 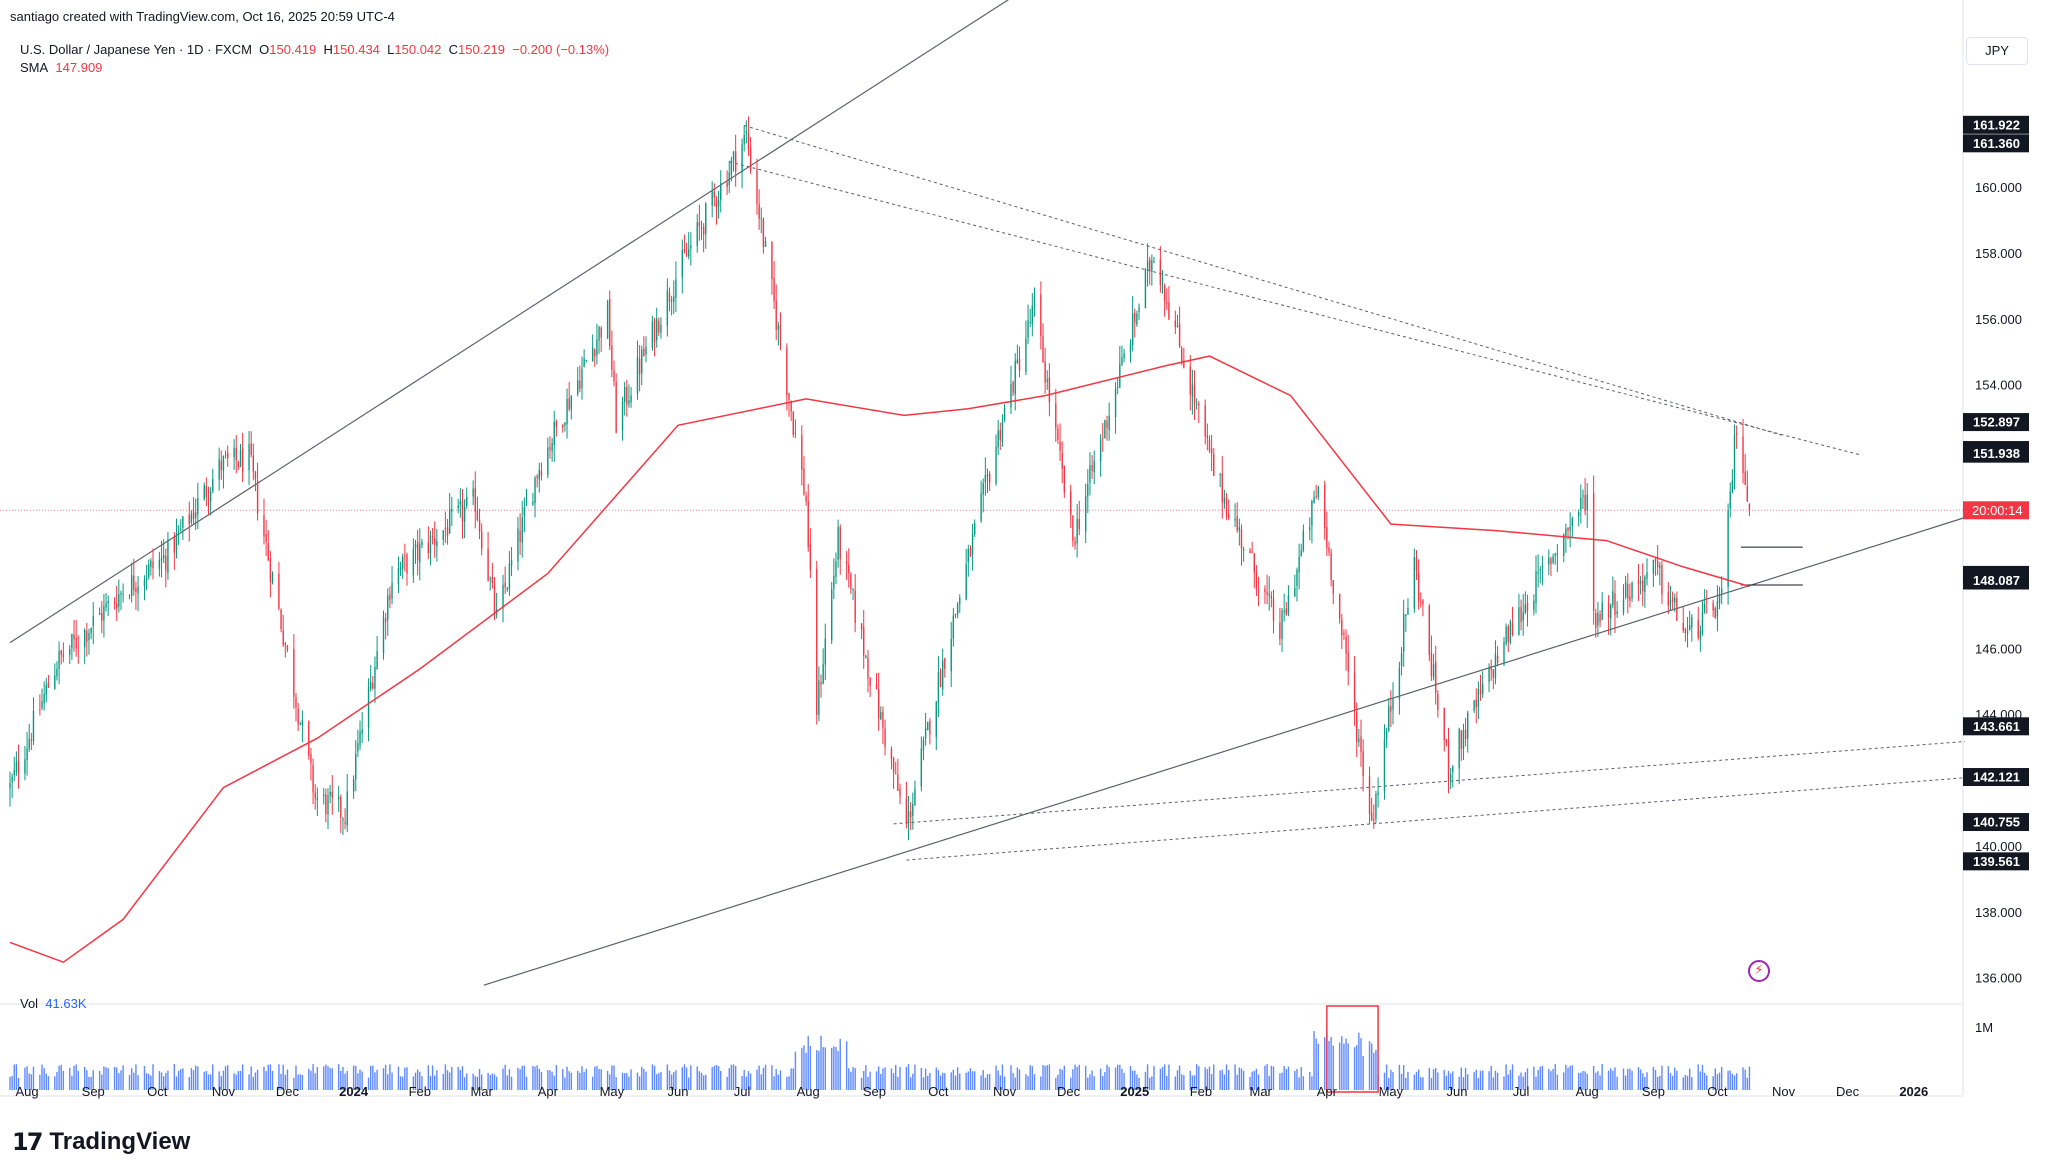 What do you see at coordinates (1996, 453) in the screenshot?
I see `price-tag-label: 151.938` at bounding box center [1996, 453].